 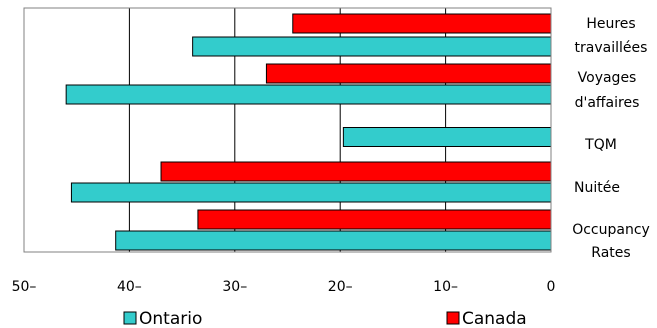 I want to click on category-label: Heures, so click(x=610, y=24).